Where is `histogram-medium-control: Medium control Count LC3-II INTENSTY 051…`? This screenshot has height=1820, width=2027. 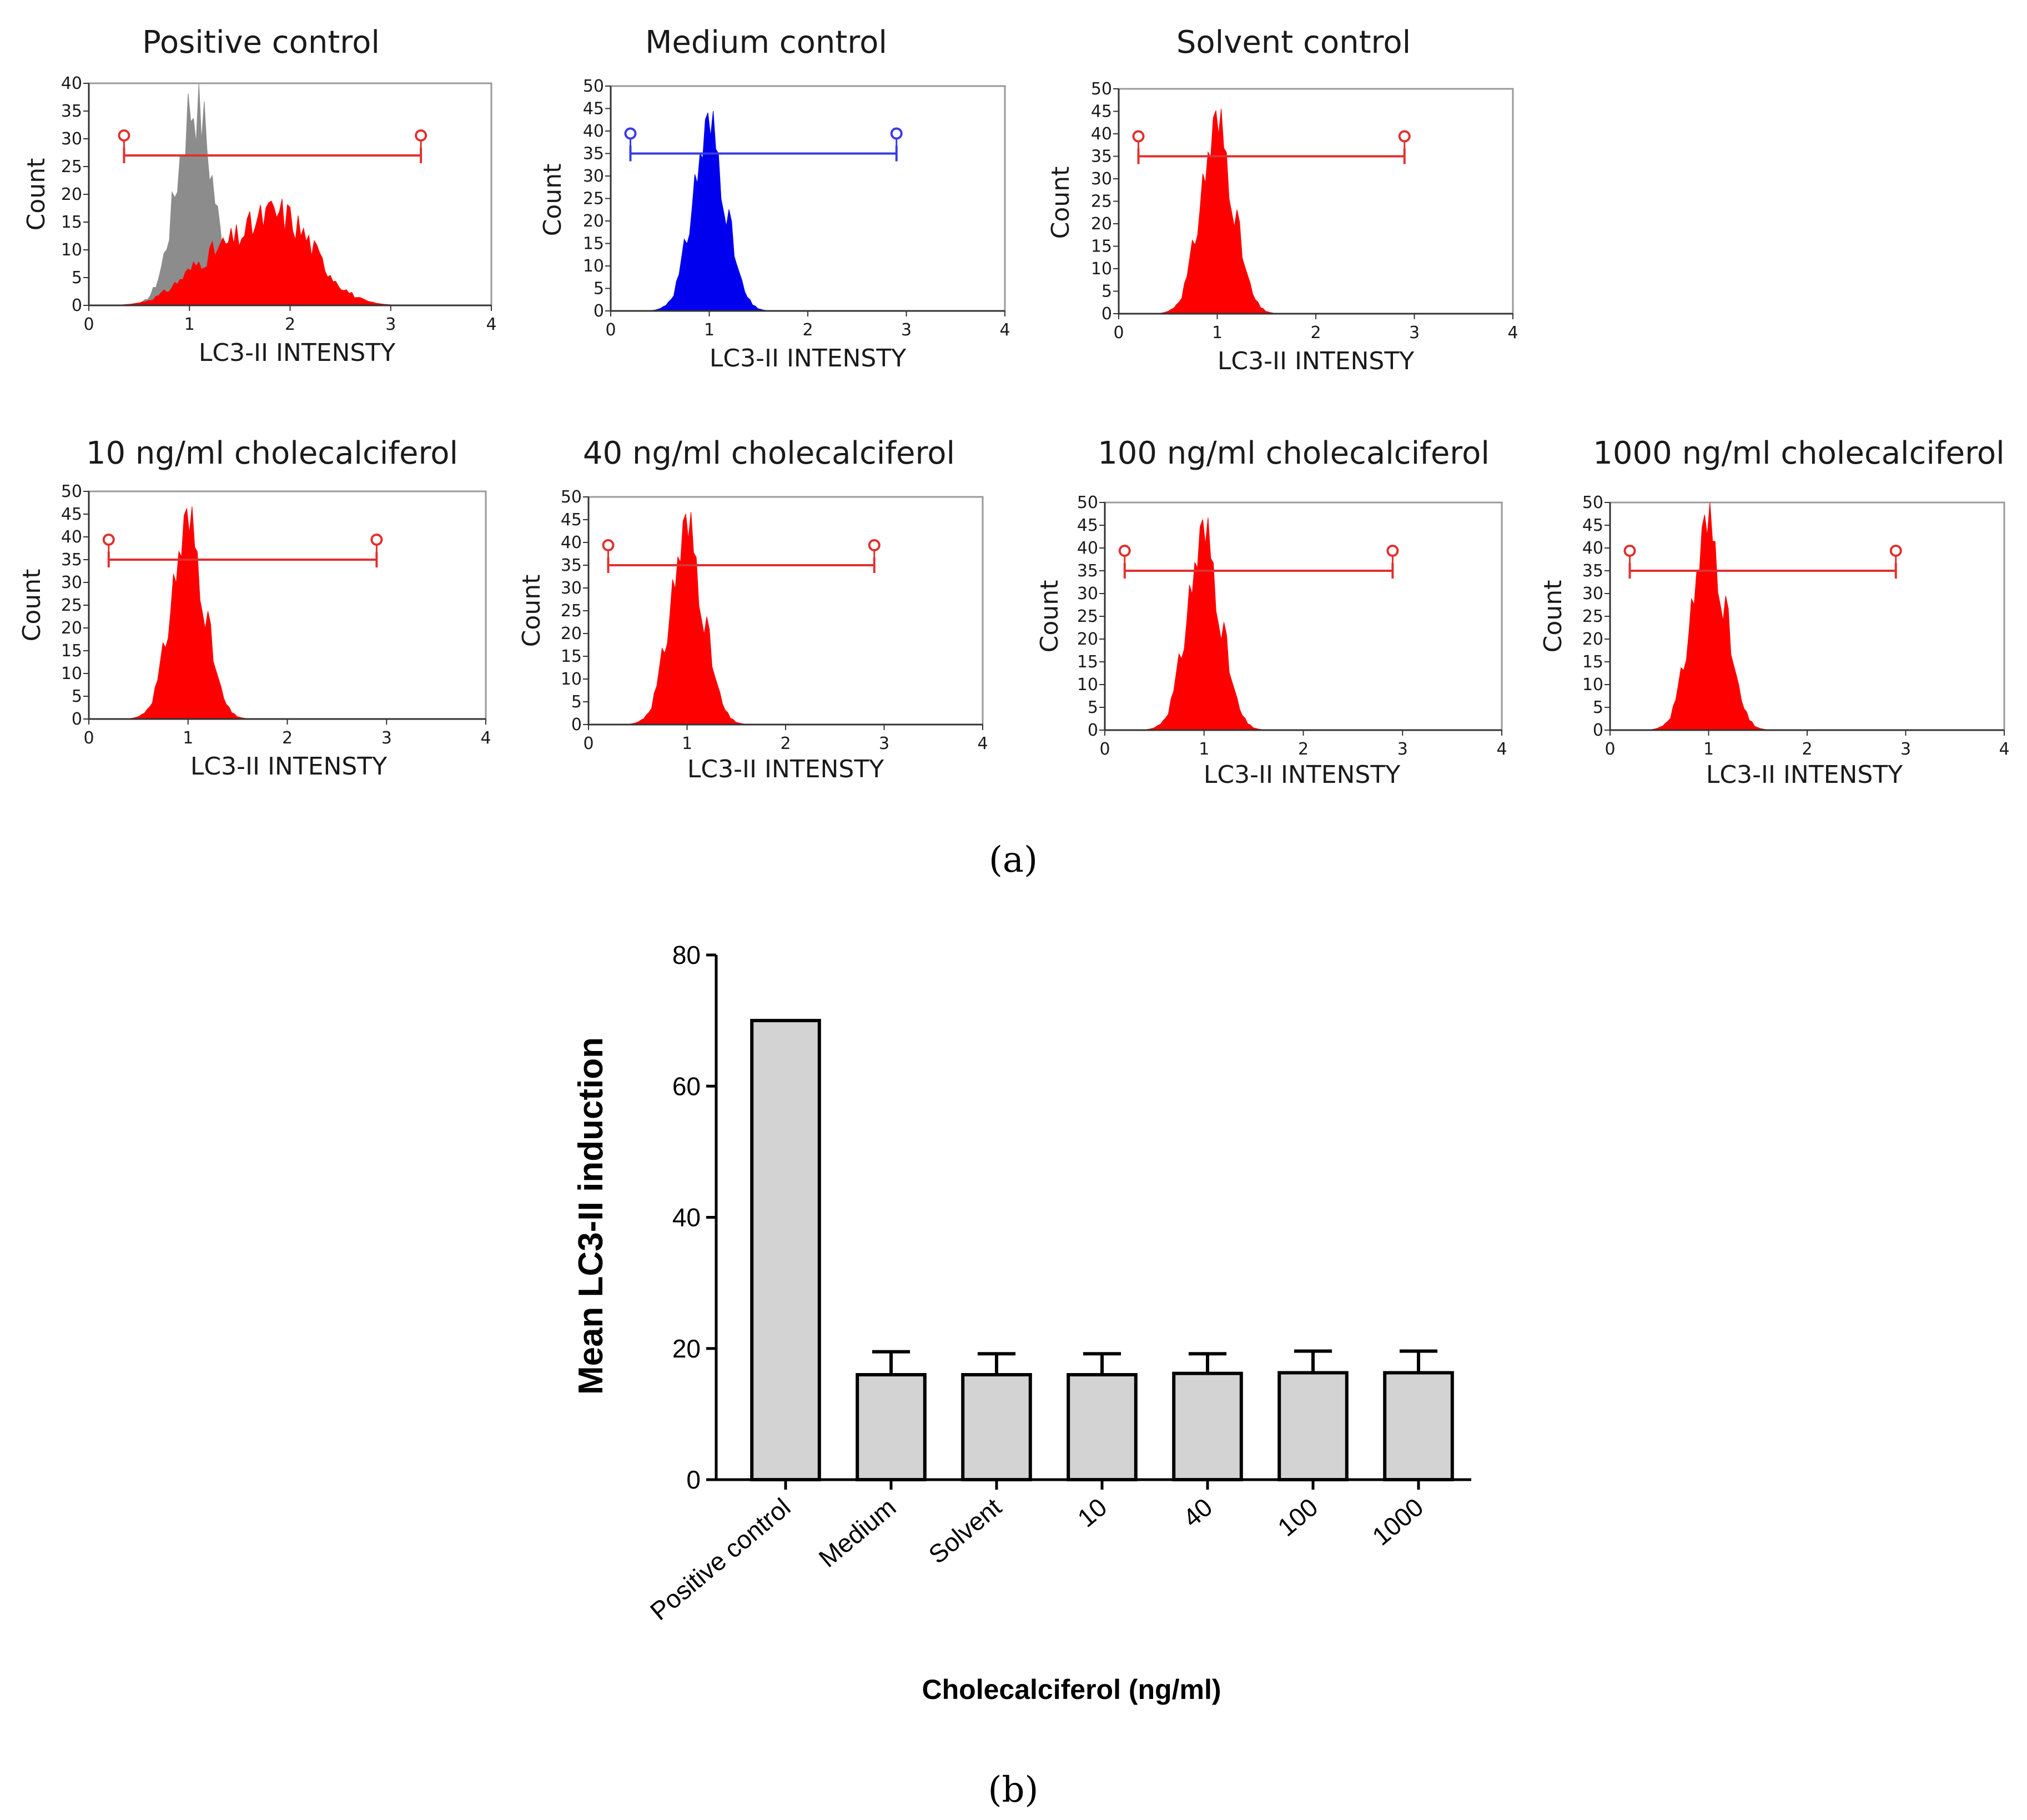
histogram-medium-control: Medium control Count LC3-II INTENSTY 051… is located at coordinates (774, 198).